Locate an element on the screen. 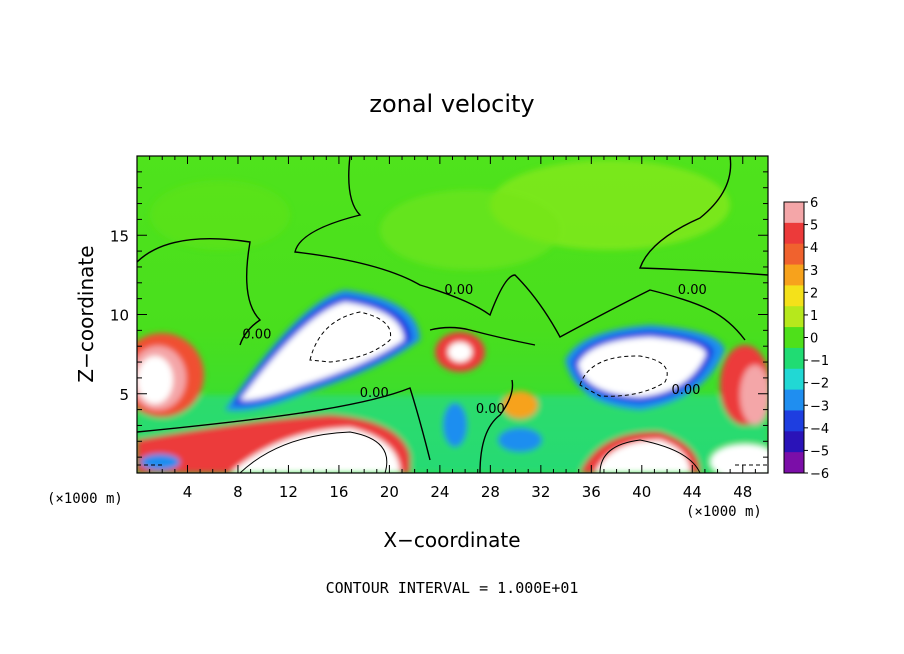 The image size is (904, 654). colorbar-tick-label: −3 is located at coordinates (819, 406).